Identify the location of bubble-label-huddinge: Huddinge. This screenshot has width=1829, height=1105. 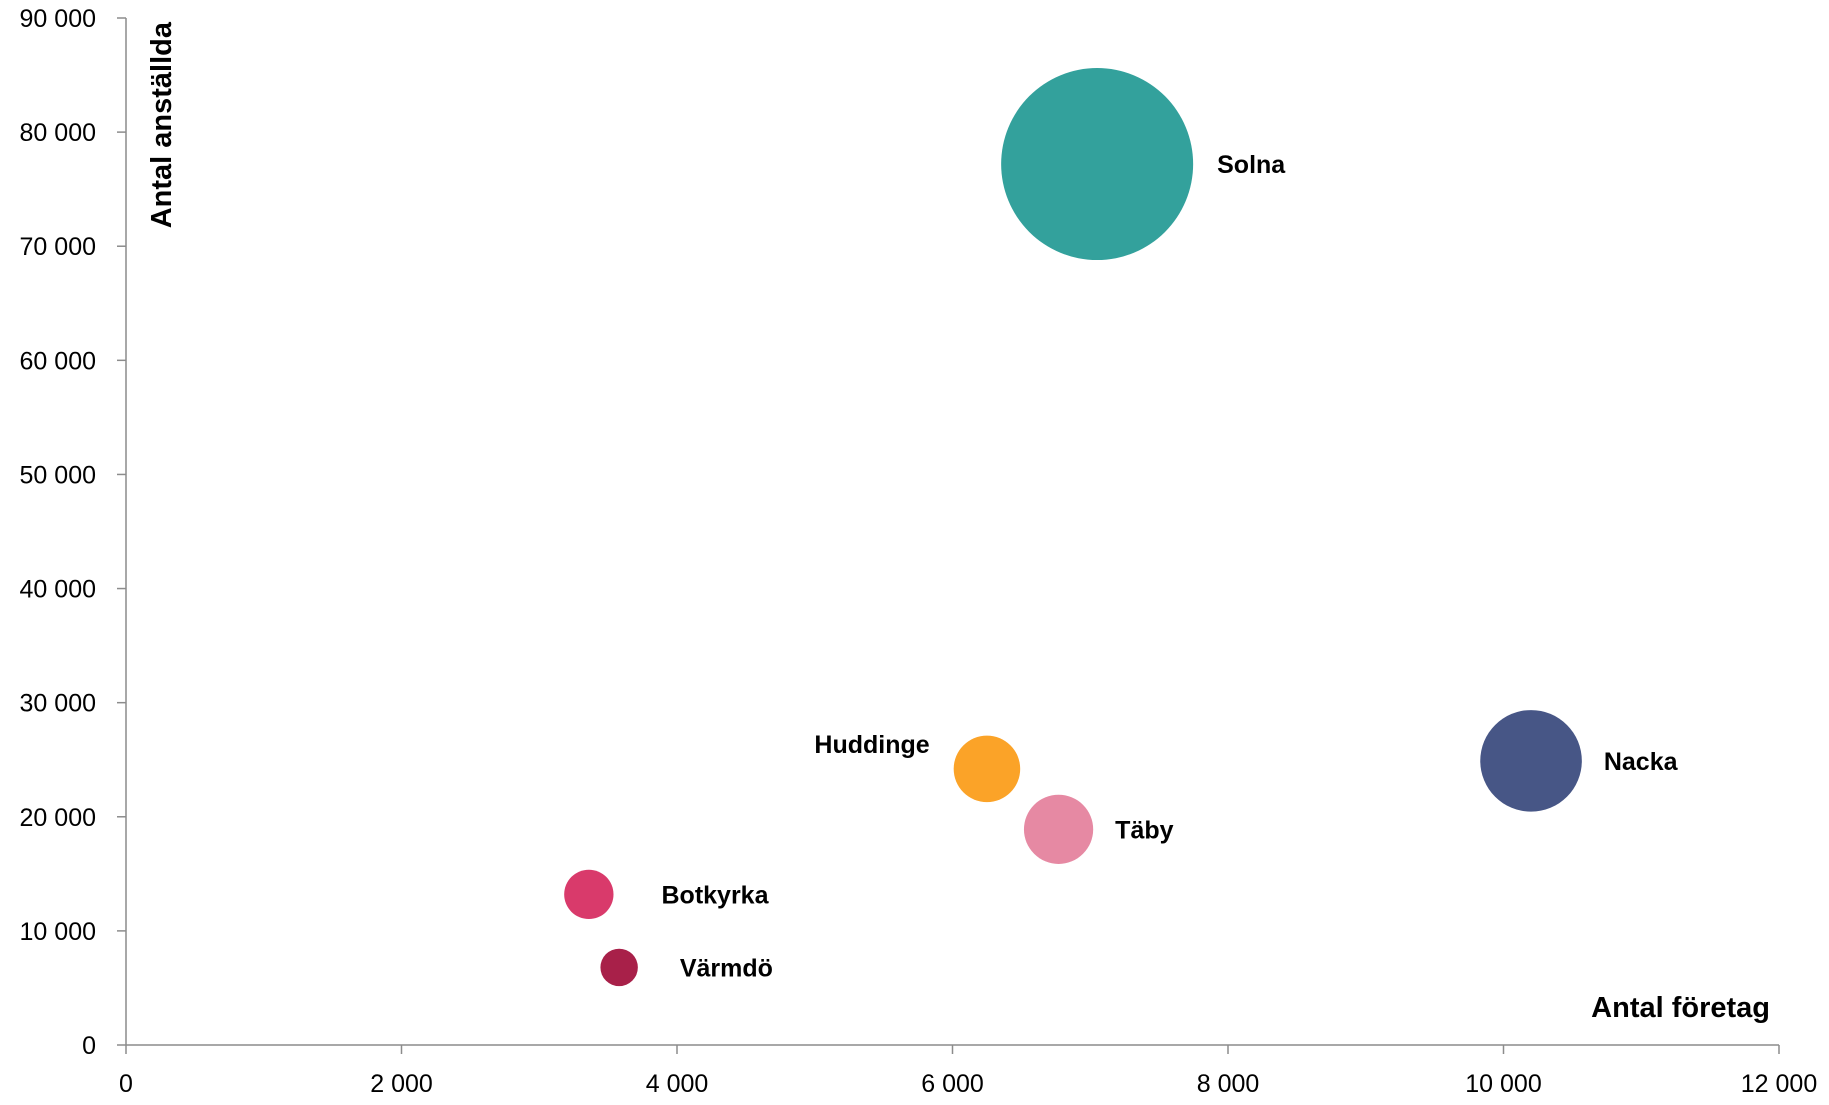
(871, 745).